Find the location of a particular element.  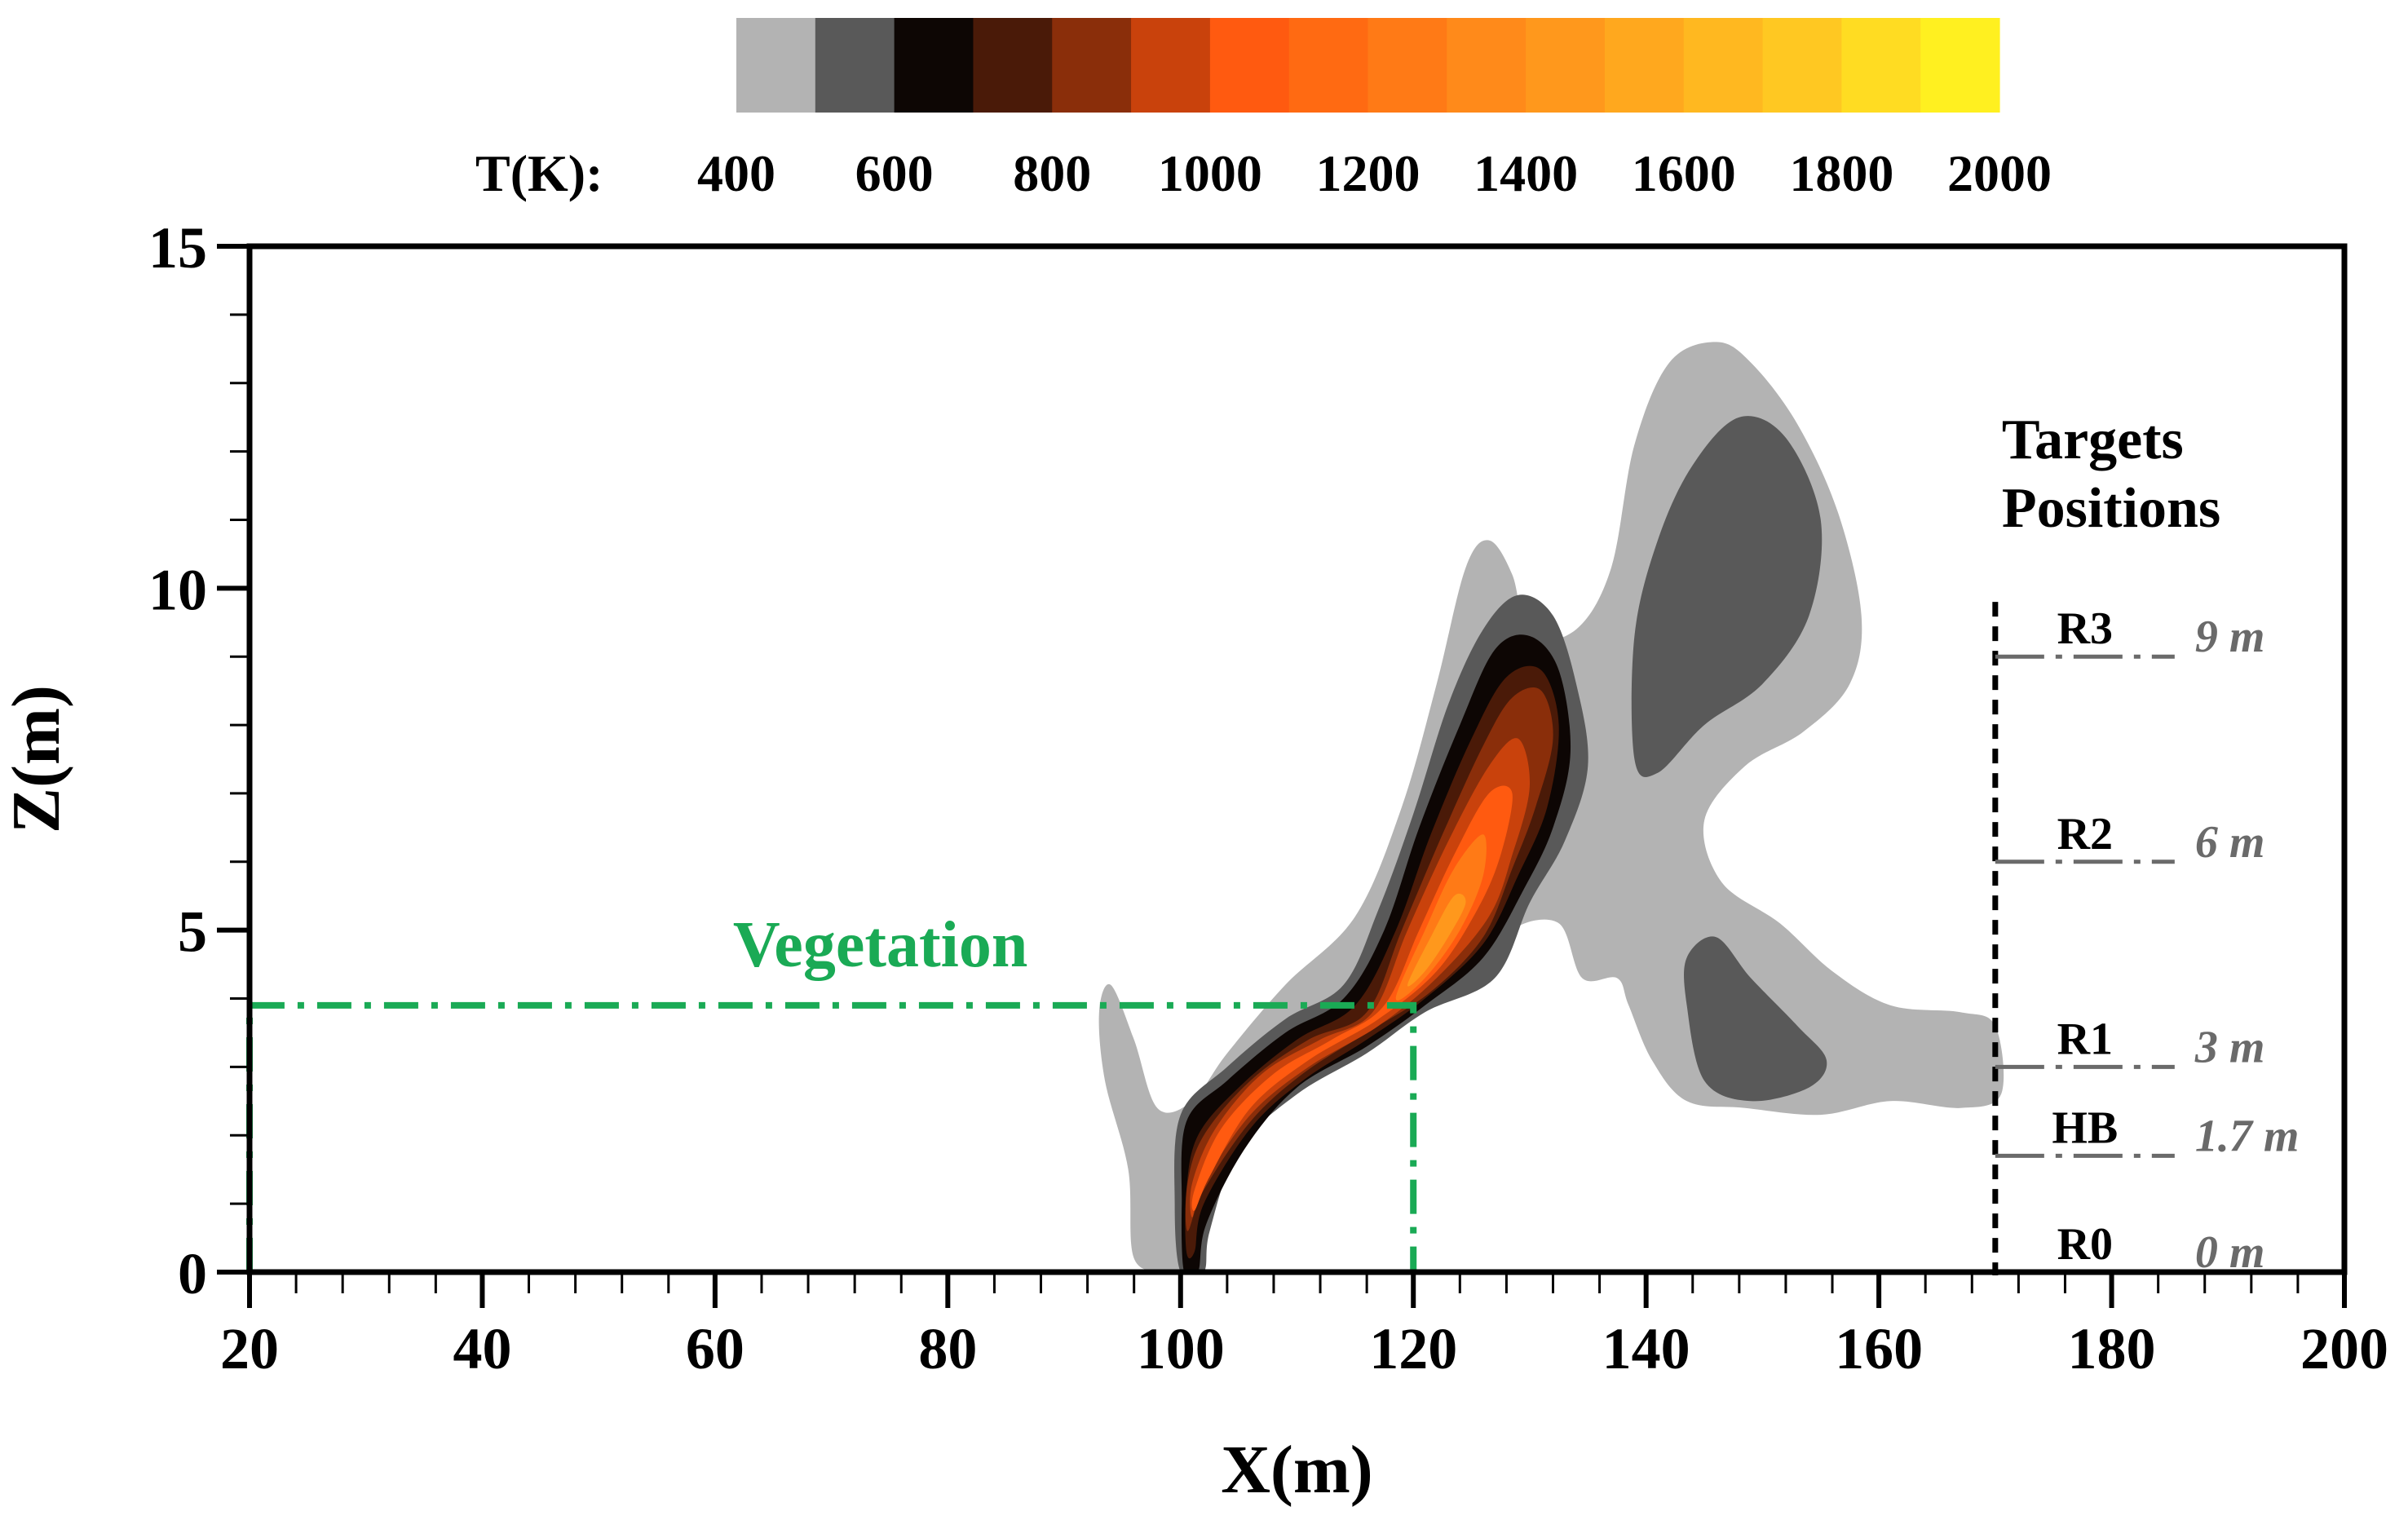

vegetation-label: Vegetation is located at coordinates (880, 945).